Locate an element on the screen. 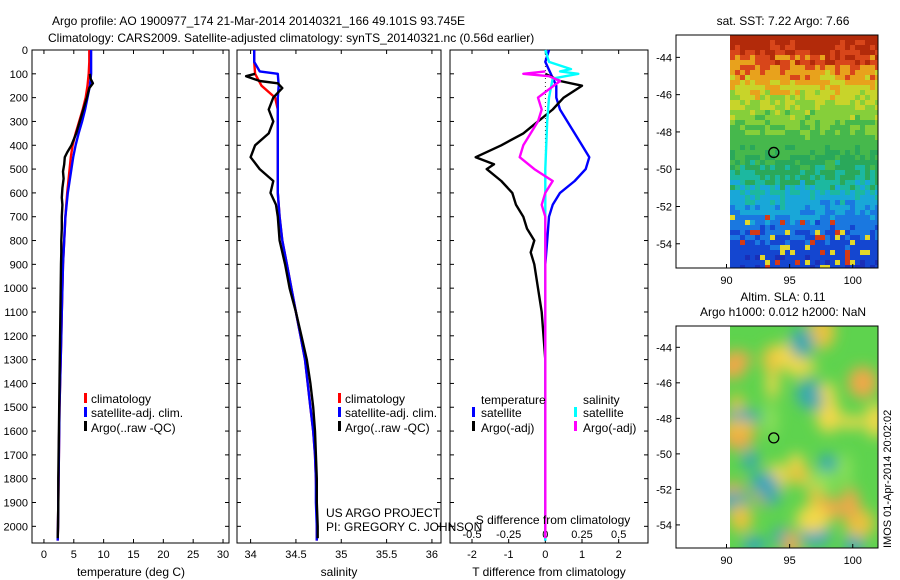  x-tick-label: 35.5 is located at coordinates (386, 555).